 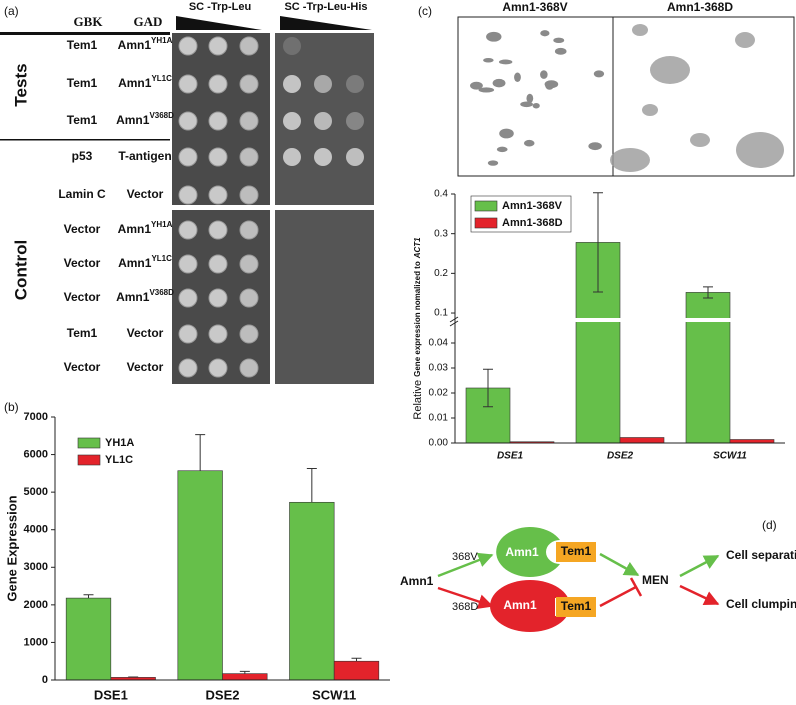 What do you see at coordinates (532, 206) in the screenshot?
I see `legend-label: Amn1-368V` at bounding box center [532, 206].